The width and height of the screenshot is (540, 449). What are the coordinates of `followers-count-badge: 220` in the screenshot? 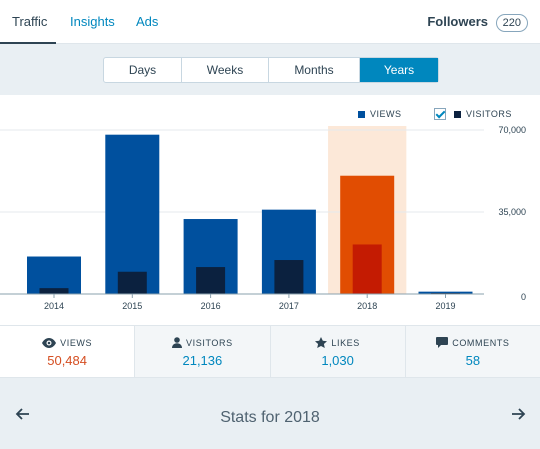 It's located at (511, 22).